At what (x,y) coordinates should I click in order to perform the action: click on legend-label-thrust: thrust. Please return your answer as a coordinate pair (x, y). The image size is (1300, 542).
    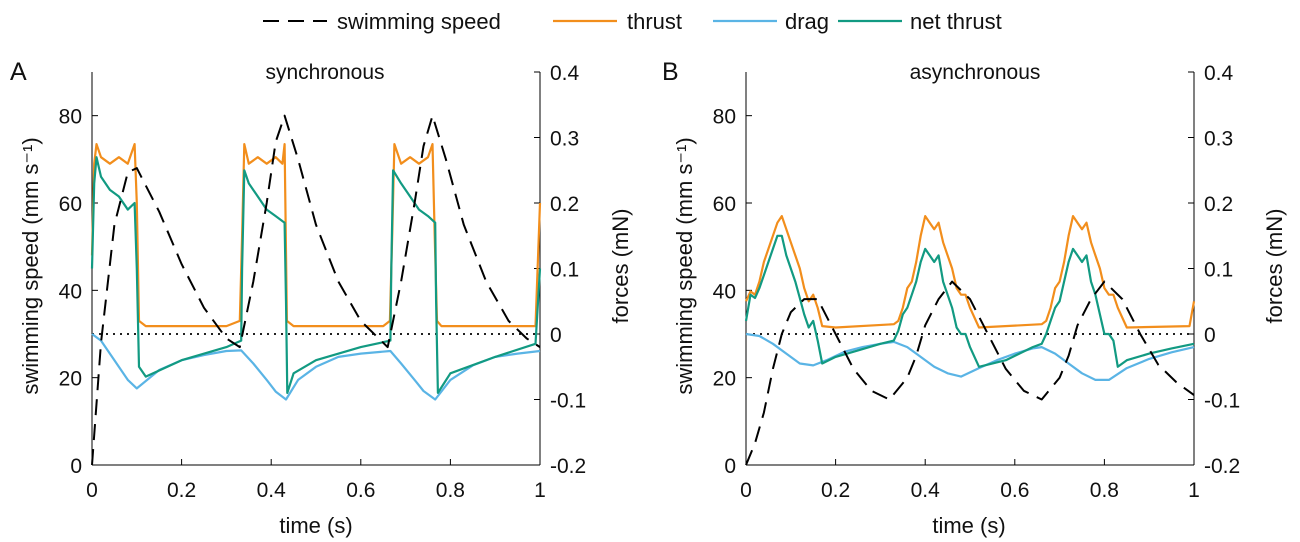
    Looking at the image, I should click on (654, 21).